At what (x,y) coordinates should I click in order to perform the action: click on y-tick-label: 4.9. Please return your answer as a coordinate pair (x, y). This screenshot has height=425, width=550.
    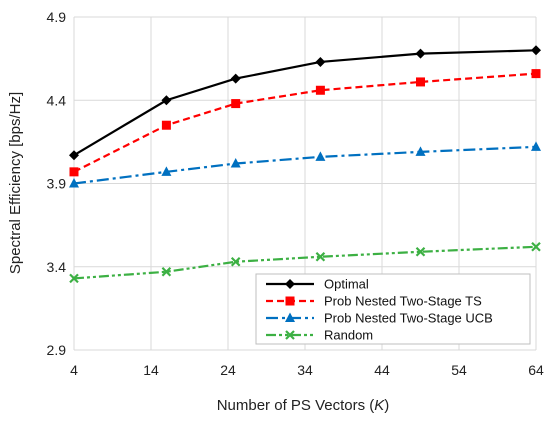
    Looking at the image, I should click on (57, 17).